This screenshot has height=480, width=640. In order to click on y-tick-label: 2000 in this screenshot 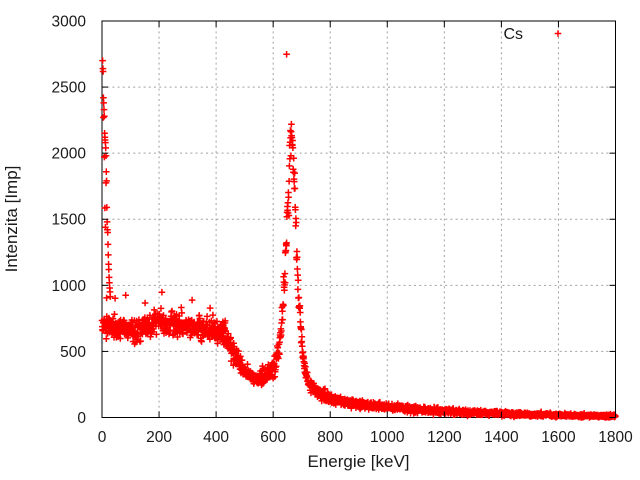, I will do `click(69, 154)`.